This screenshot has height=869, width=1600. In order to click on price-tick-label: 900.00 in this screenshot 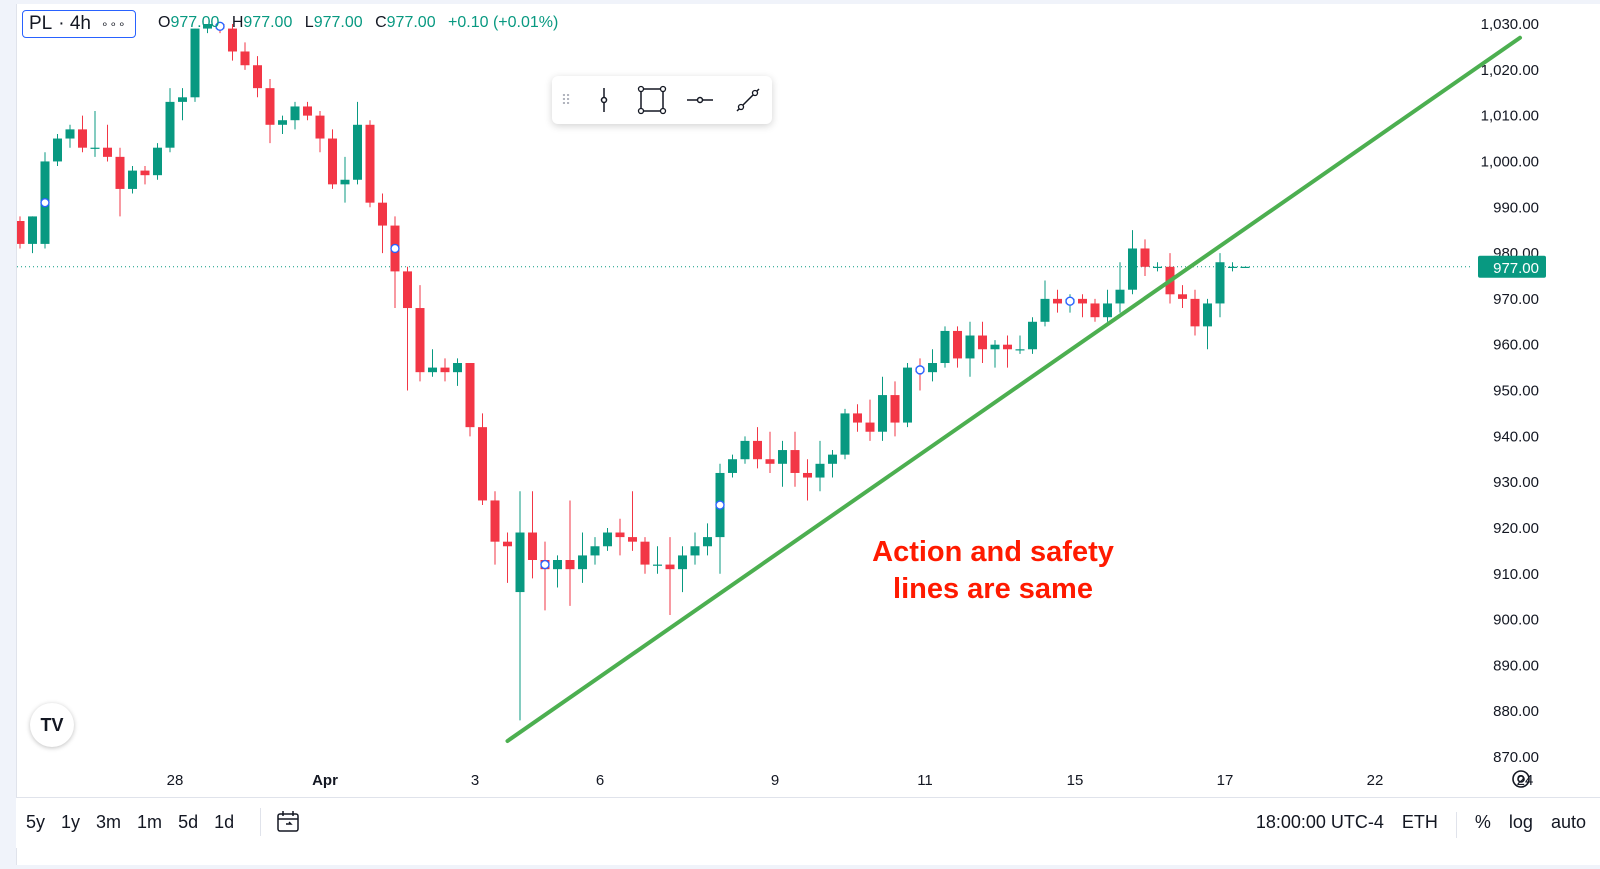, I will do `click(1516, 620)`.